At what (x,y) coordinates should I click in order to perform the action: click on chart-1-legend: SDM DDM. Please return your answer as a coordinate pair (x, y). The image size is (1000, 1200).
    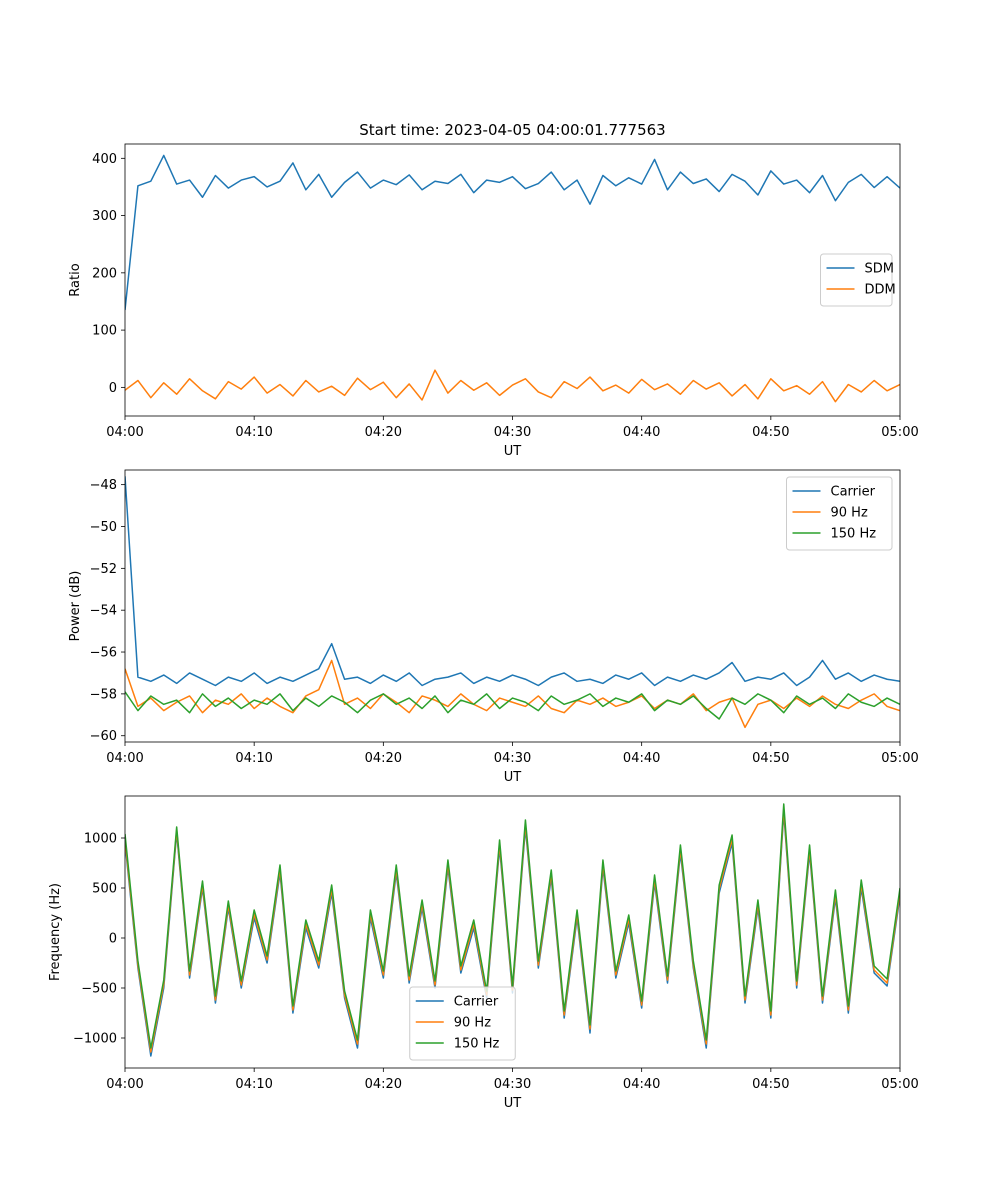
    Looking at the image, I should click on (858, 280).